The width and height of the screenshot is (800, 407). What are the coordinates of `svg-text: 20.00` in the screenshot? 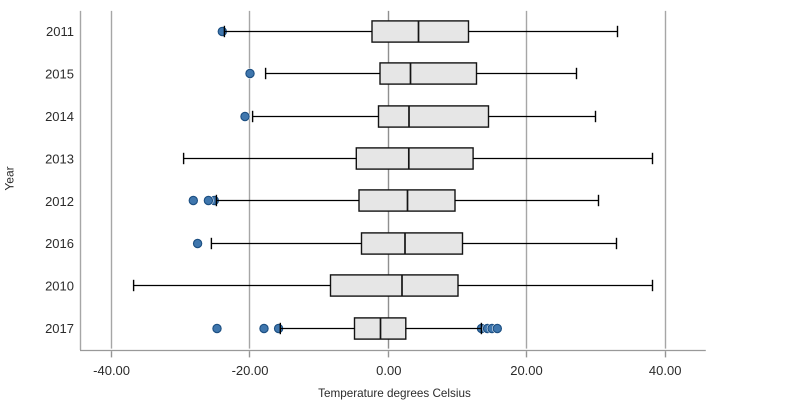 It's located at (526, 370).